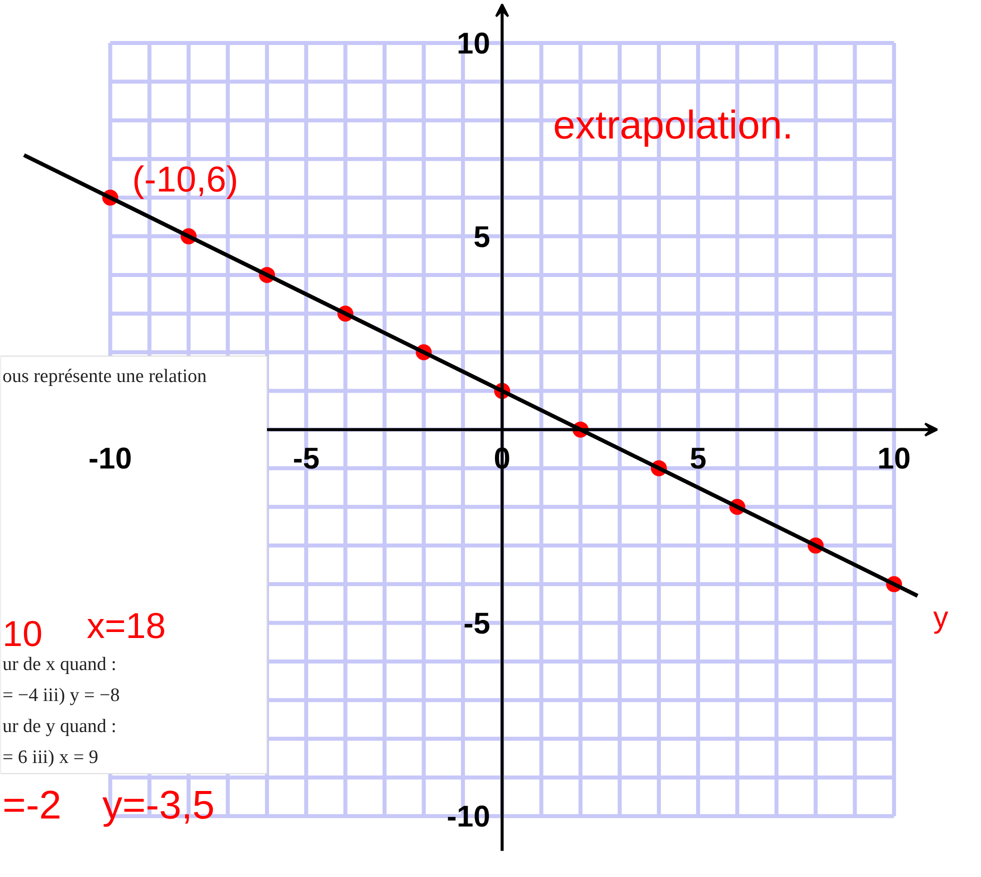 The image size is (981, 877). I want to click on annotation: y, so click(940, 617).